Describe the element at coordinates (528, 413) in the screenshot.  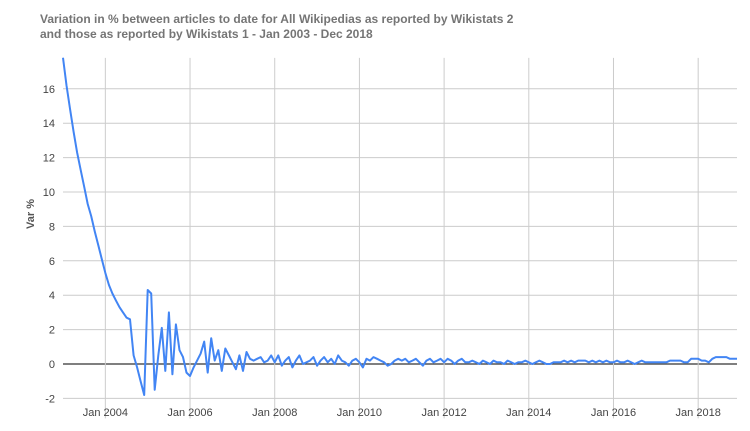
I see `x-tick-label: Jan 2014` at that location.